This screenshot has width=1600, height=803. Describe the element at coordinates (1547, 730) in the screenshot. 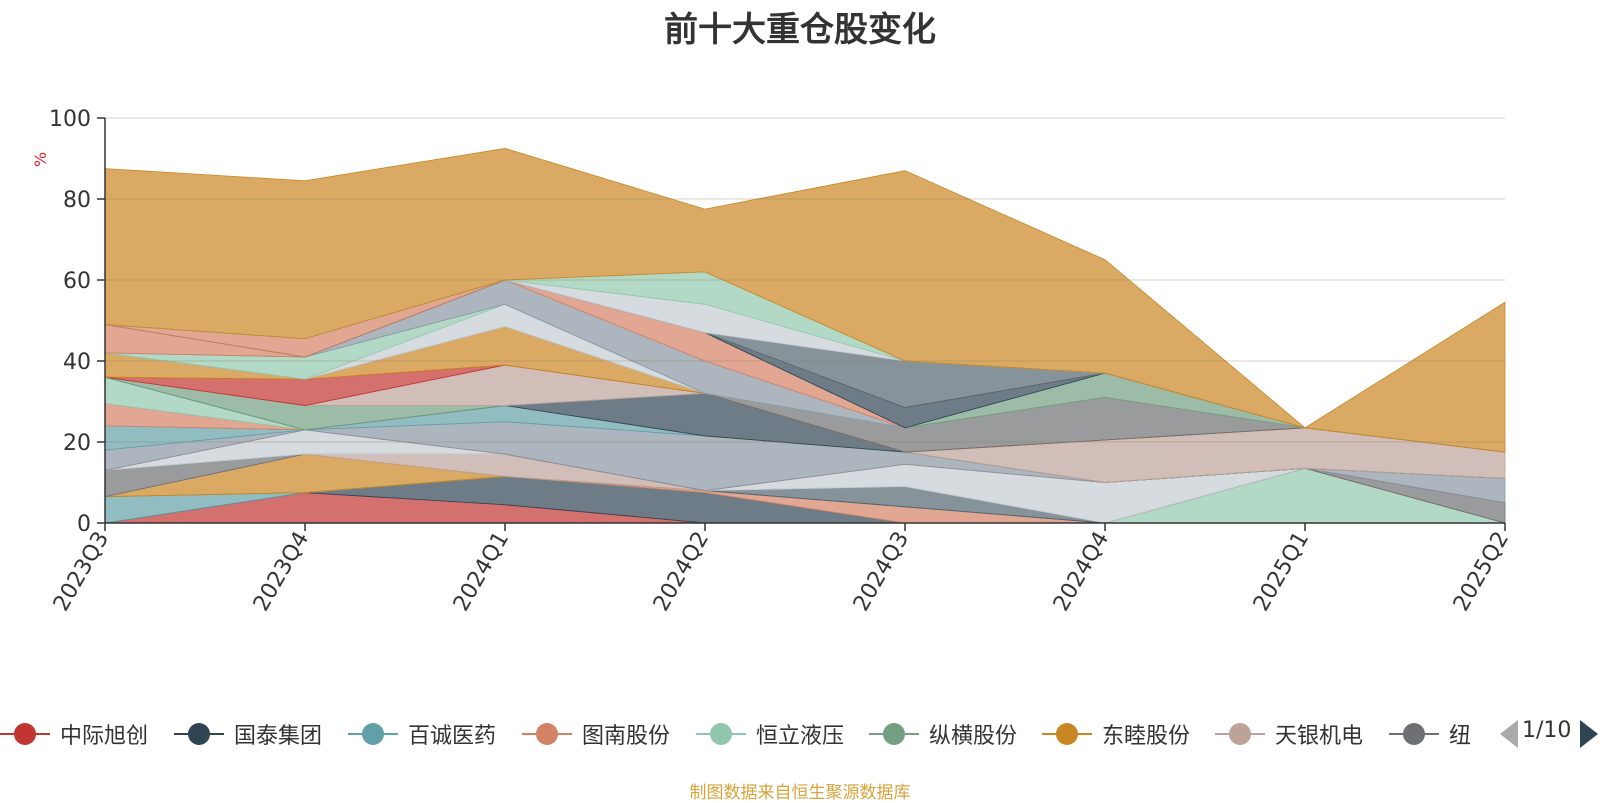

I see `legend-page-indicator: 1/10` at that location.